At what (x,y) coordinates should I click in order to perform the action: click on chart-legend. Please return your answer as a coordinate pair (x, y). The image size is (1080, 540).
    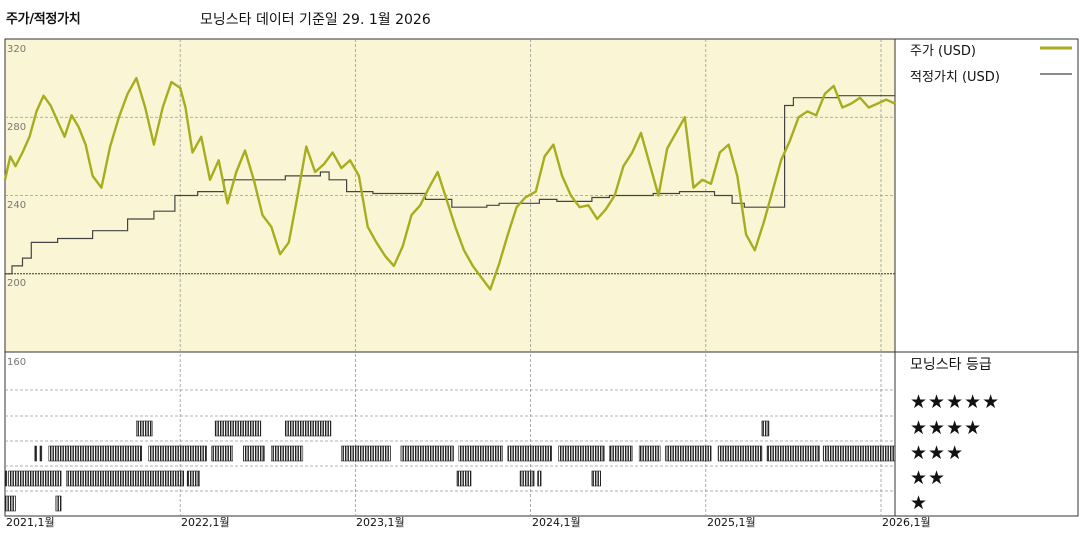
    Looking at the image, I should click on (1056, 60).